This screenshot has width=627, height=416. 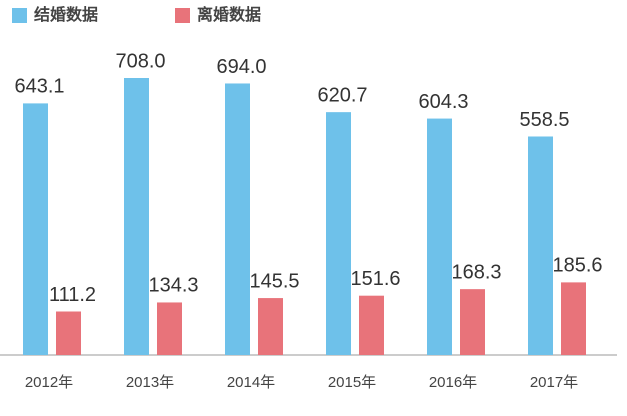 I want to click on x-tick-label: 2013年, so click(x=150, y=382).